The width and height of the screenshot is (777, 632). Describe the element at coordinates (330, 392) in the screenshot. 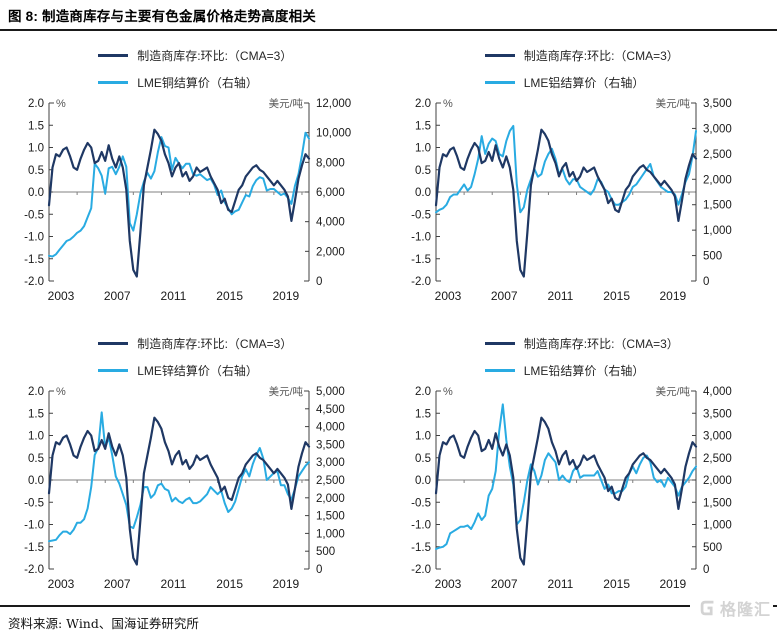

I see `right-axis-tick-label: 5,000` at that location.